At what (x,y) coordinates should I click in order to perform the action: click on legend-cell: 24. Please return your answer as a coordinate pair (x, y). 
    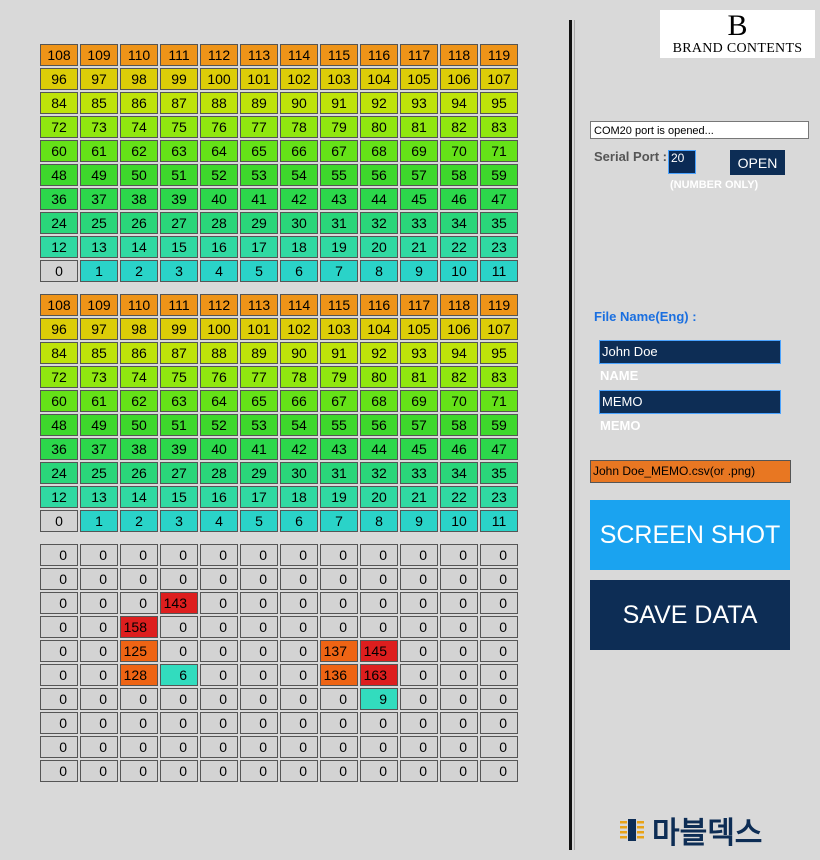
    Looking at the image, I should click on (59, 473).